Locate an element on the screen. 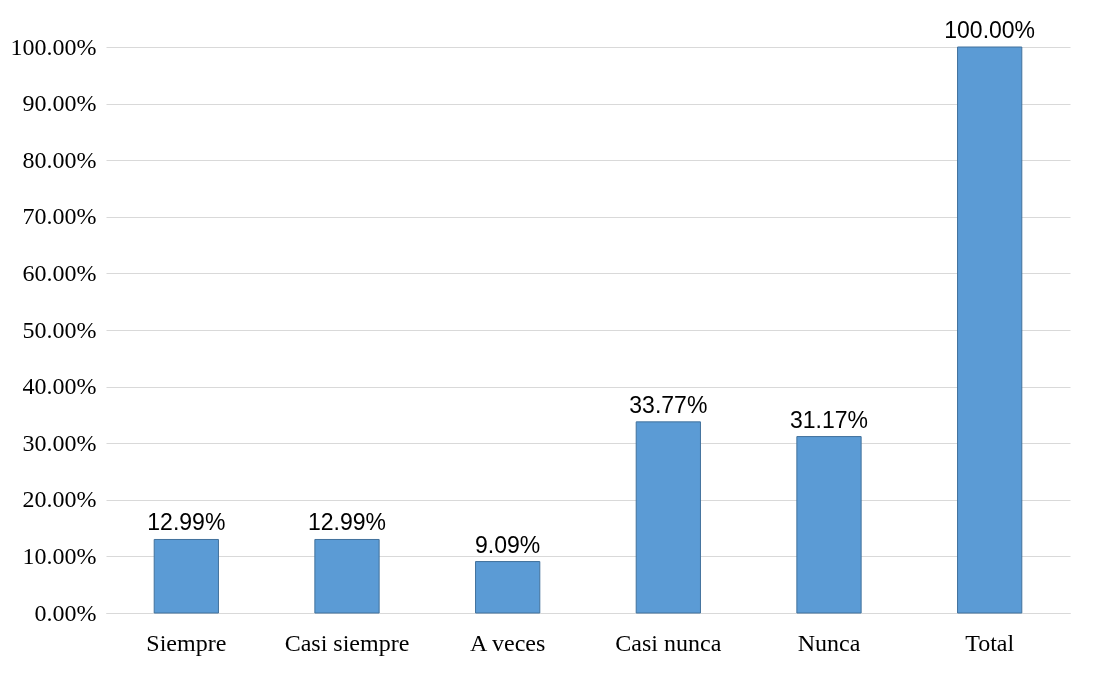  y-tick-label: 50.00% is located at coordinates (59, 329).